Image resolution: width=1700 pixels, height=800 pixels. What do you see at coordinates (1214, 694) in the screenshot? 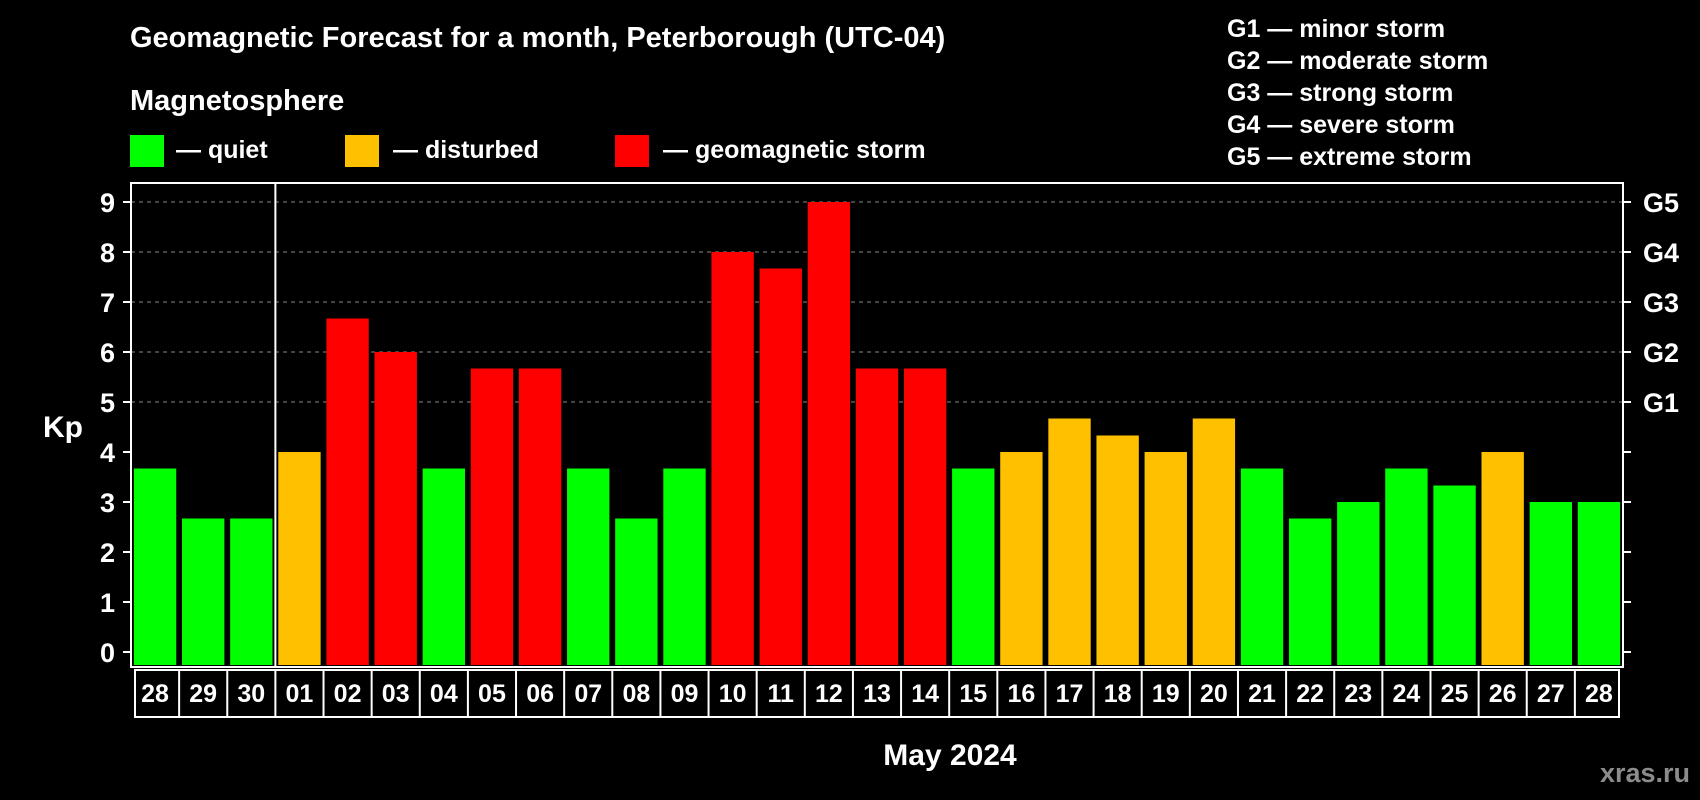
I see `x-tick-label-22: 20` at bounding box center [1214, 694].